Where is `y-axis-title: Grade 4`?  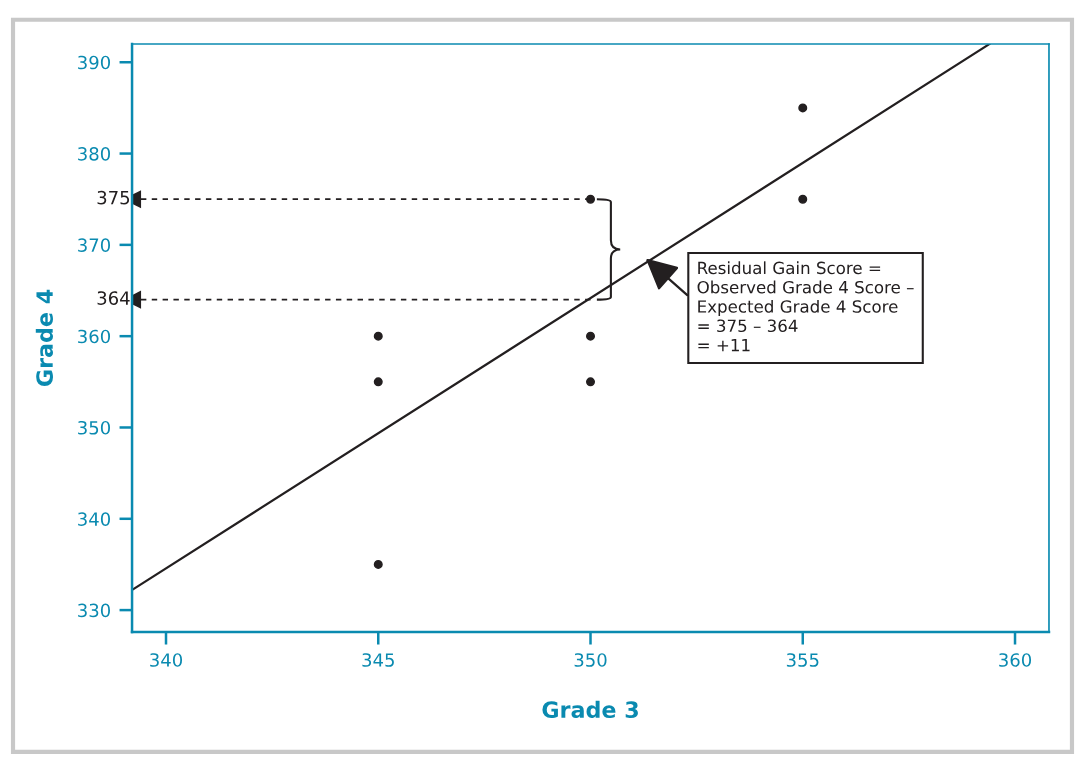
y-axis-title: Grade 4 is located at coordinates (44, 338).